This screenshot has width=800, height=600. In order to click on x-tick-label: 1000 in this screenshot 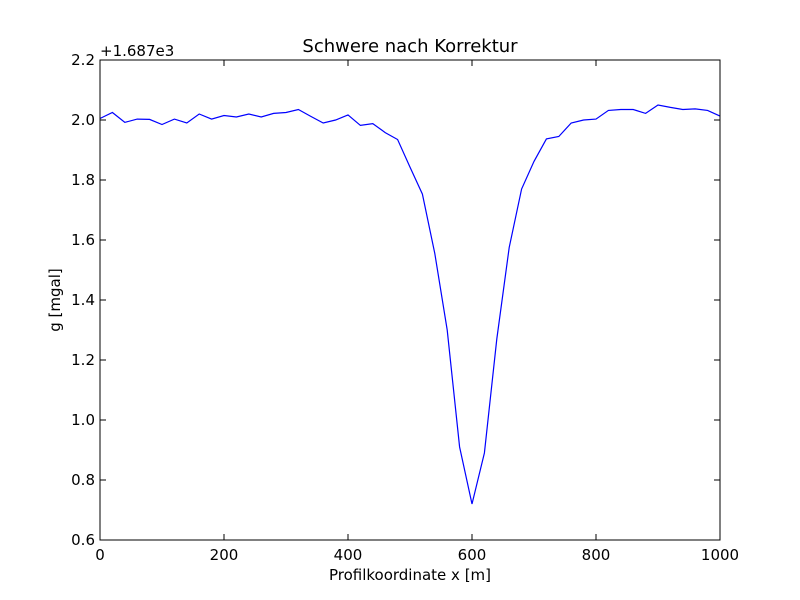, I will do `click(720, 555)`.